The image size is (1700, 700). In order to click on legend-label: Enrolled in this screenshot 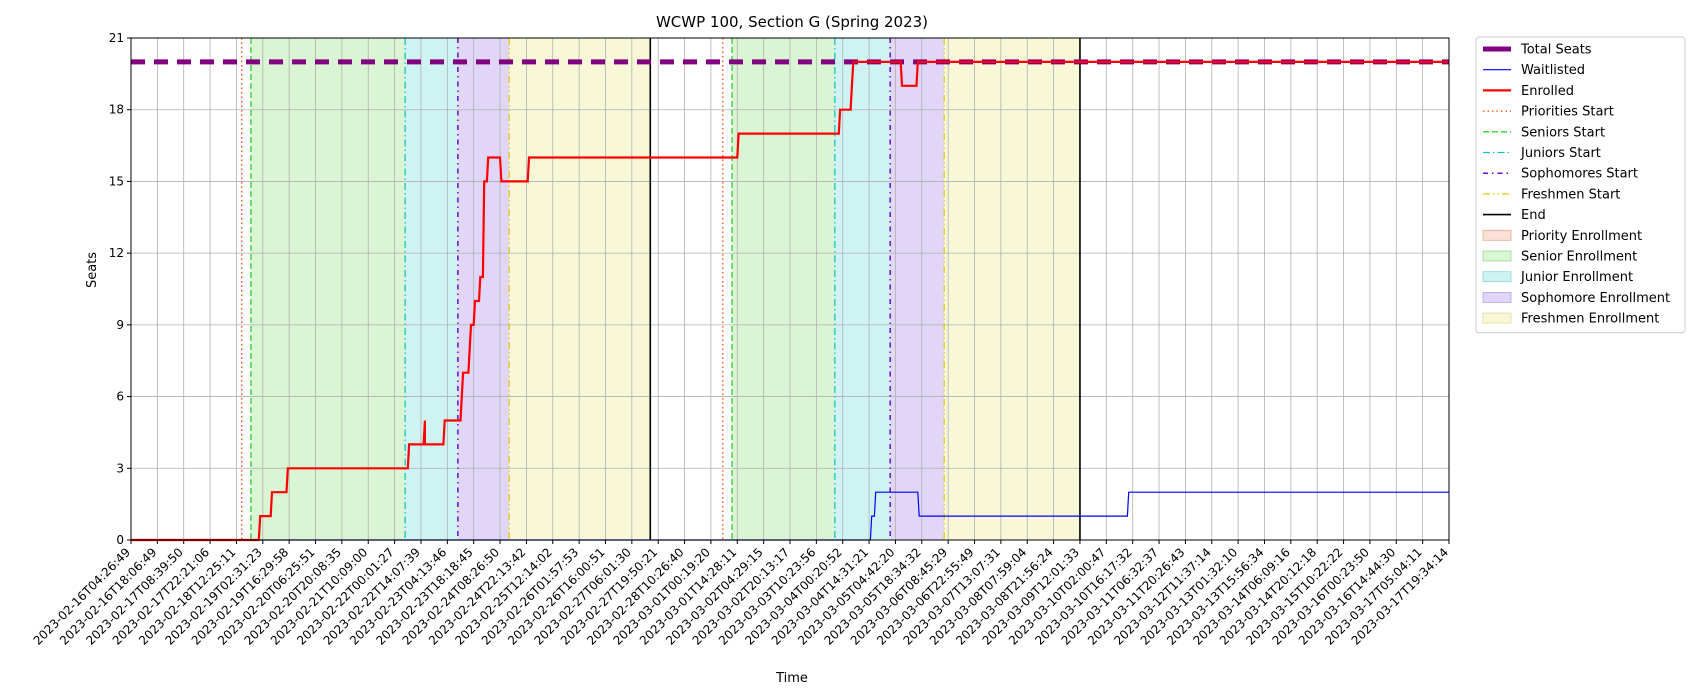, I will do `click(1547, 91)`.